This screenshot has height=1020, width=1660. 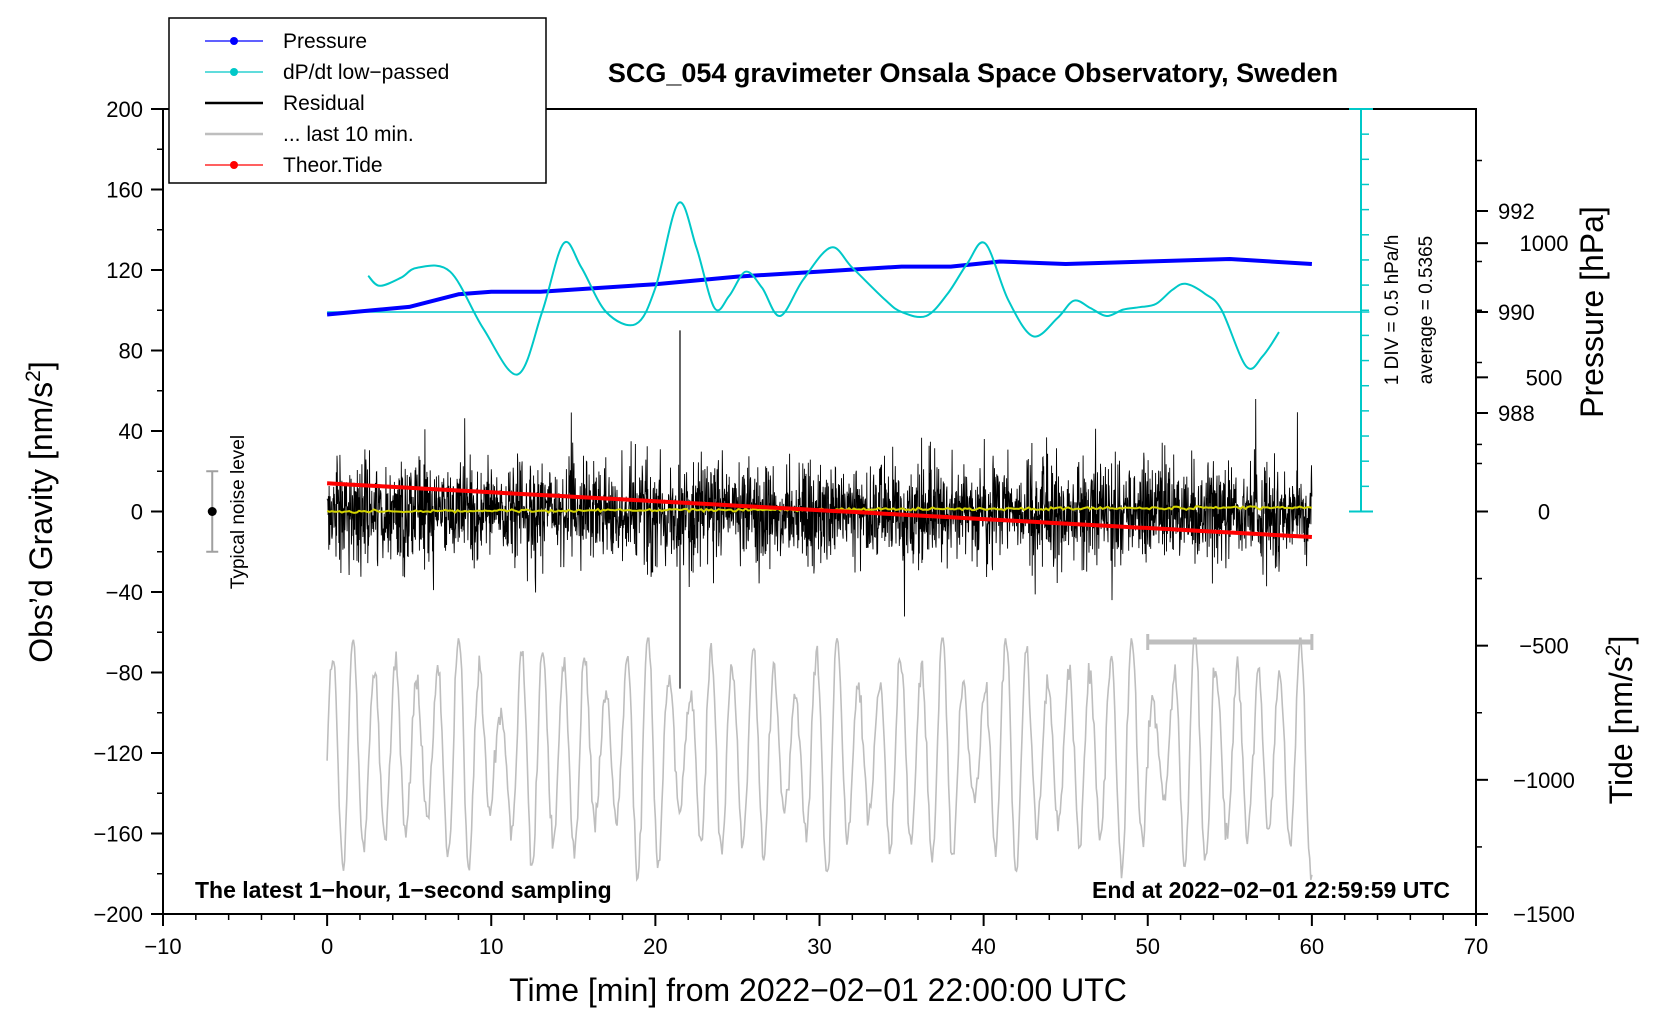 I want to click on x-tick-label: 70, so click(x=1476, y=946).